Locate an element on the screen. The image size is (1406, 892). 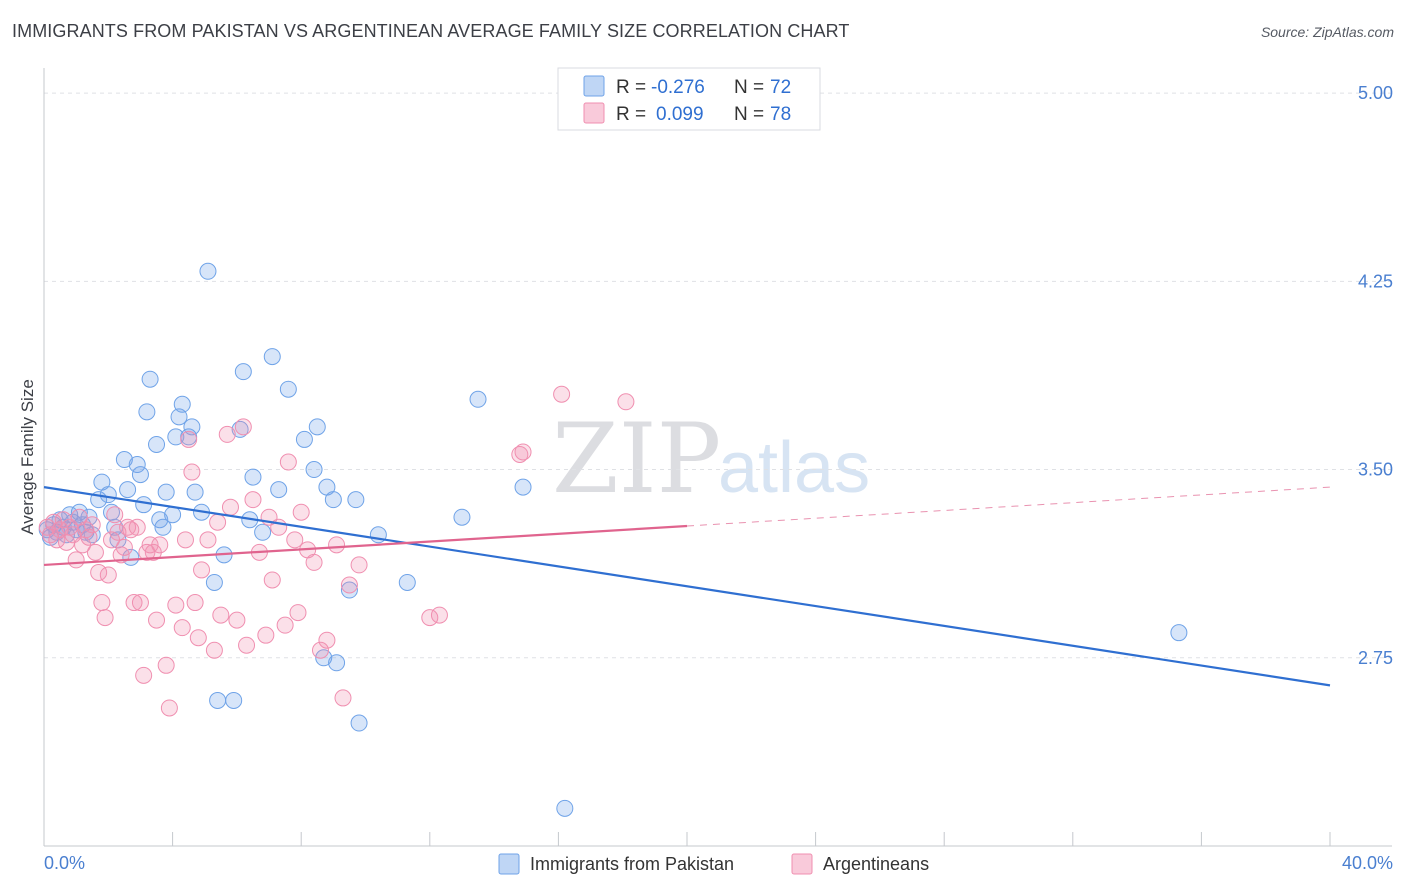
legend-top: R = -0.276 N = 72 R = 0.099 N = 78 is located at coordinates (689, 99).